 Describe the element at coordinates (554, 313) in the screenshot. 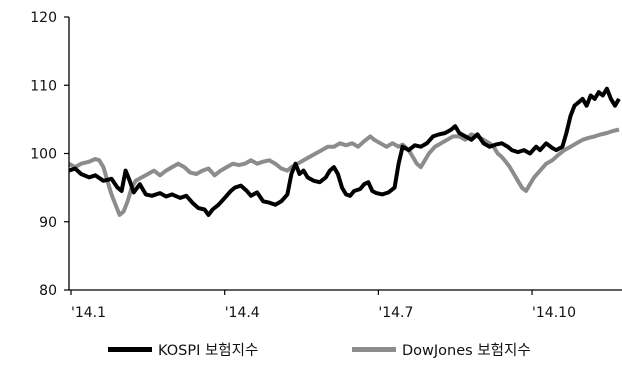

I see `x-tick-label: '14.10` at that location.